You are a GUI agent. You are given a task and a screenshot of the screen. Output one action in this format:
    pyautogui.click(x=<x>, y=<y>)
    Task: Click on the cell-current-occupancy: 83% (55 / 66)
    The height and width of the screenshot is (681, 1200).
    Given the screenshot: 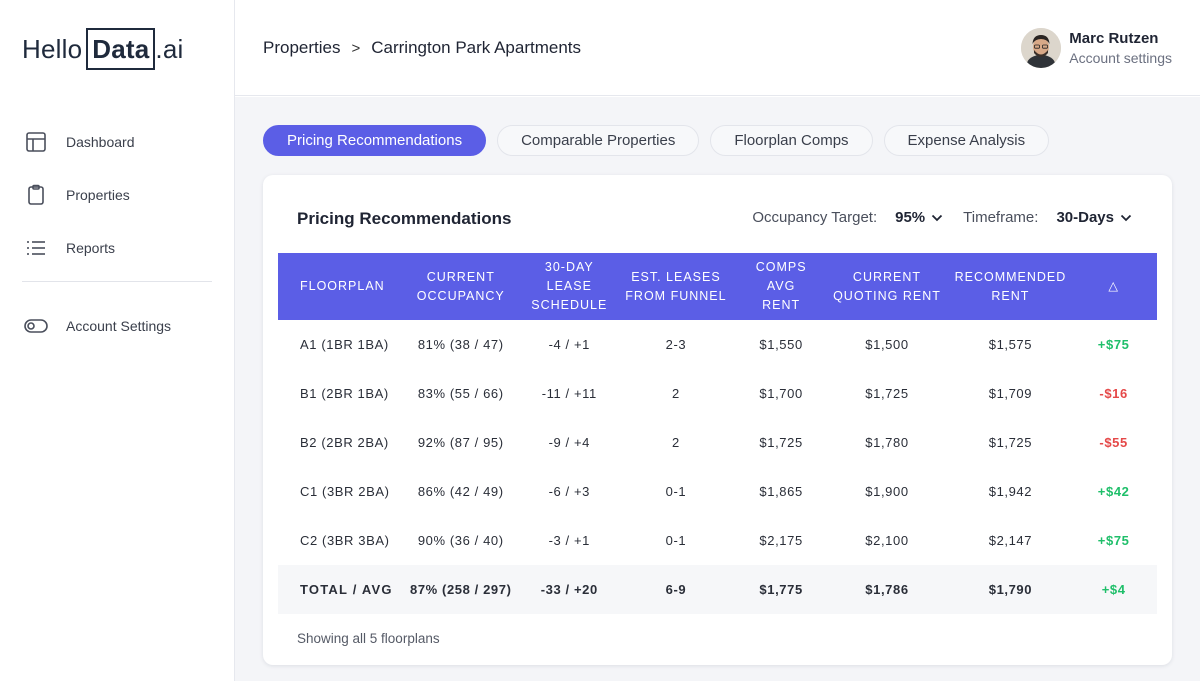 What is the action you would take?
    pyautogui.click(x=460, y=393)
    